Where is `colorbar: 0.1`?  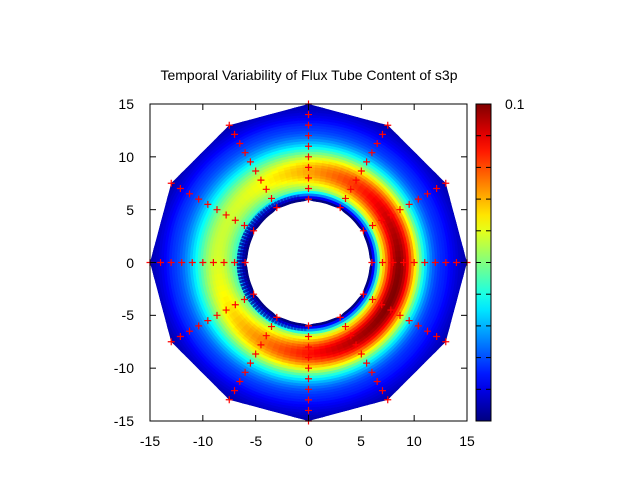 colorbar: 0.1 is located at coordinates (500, 259).